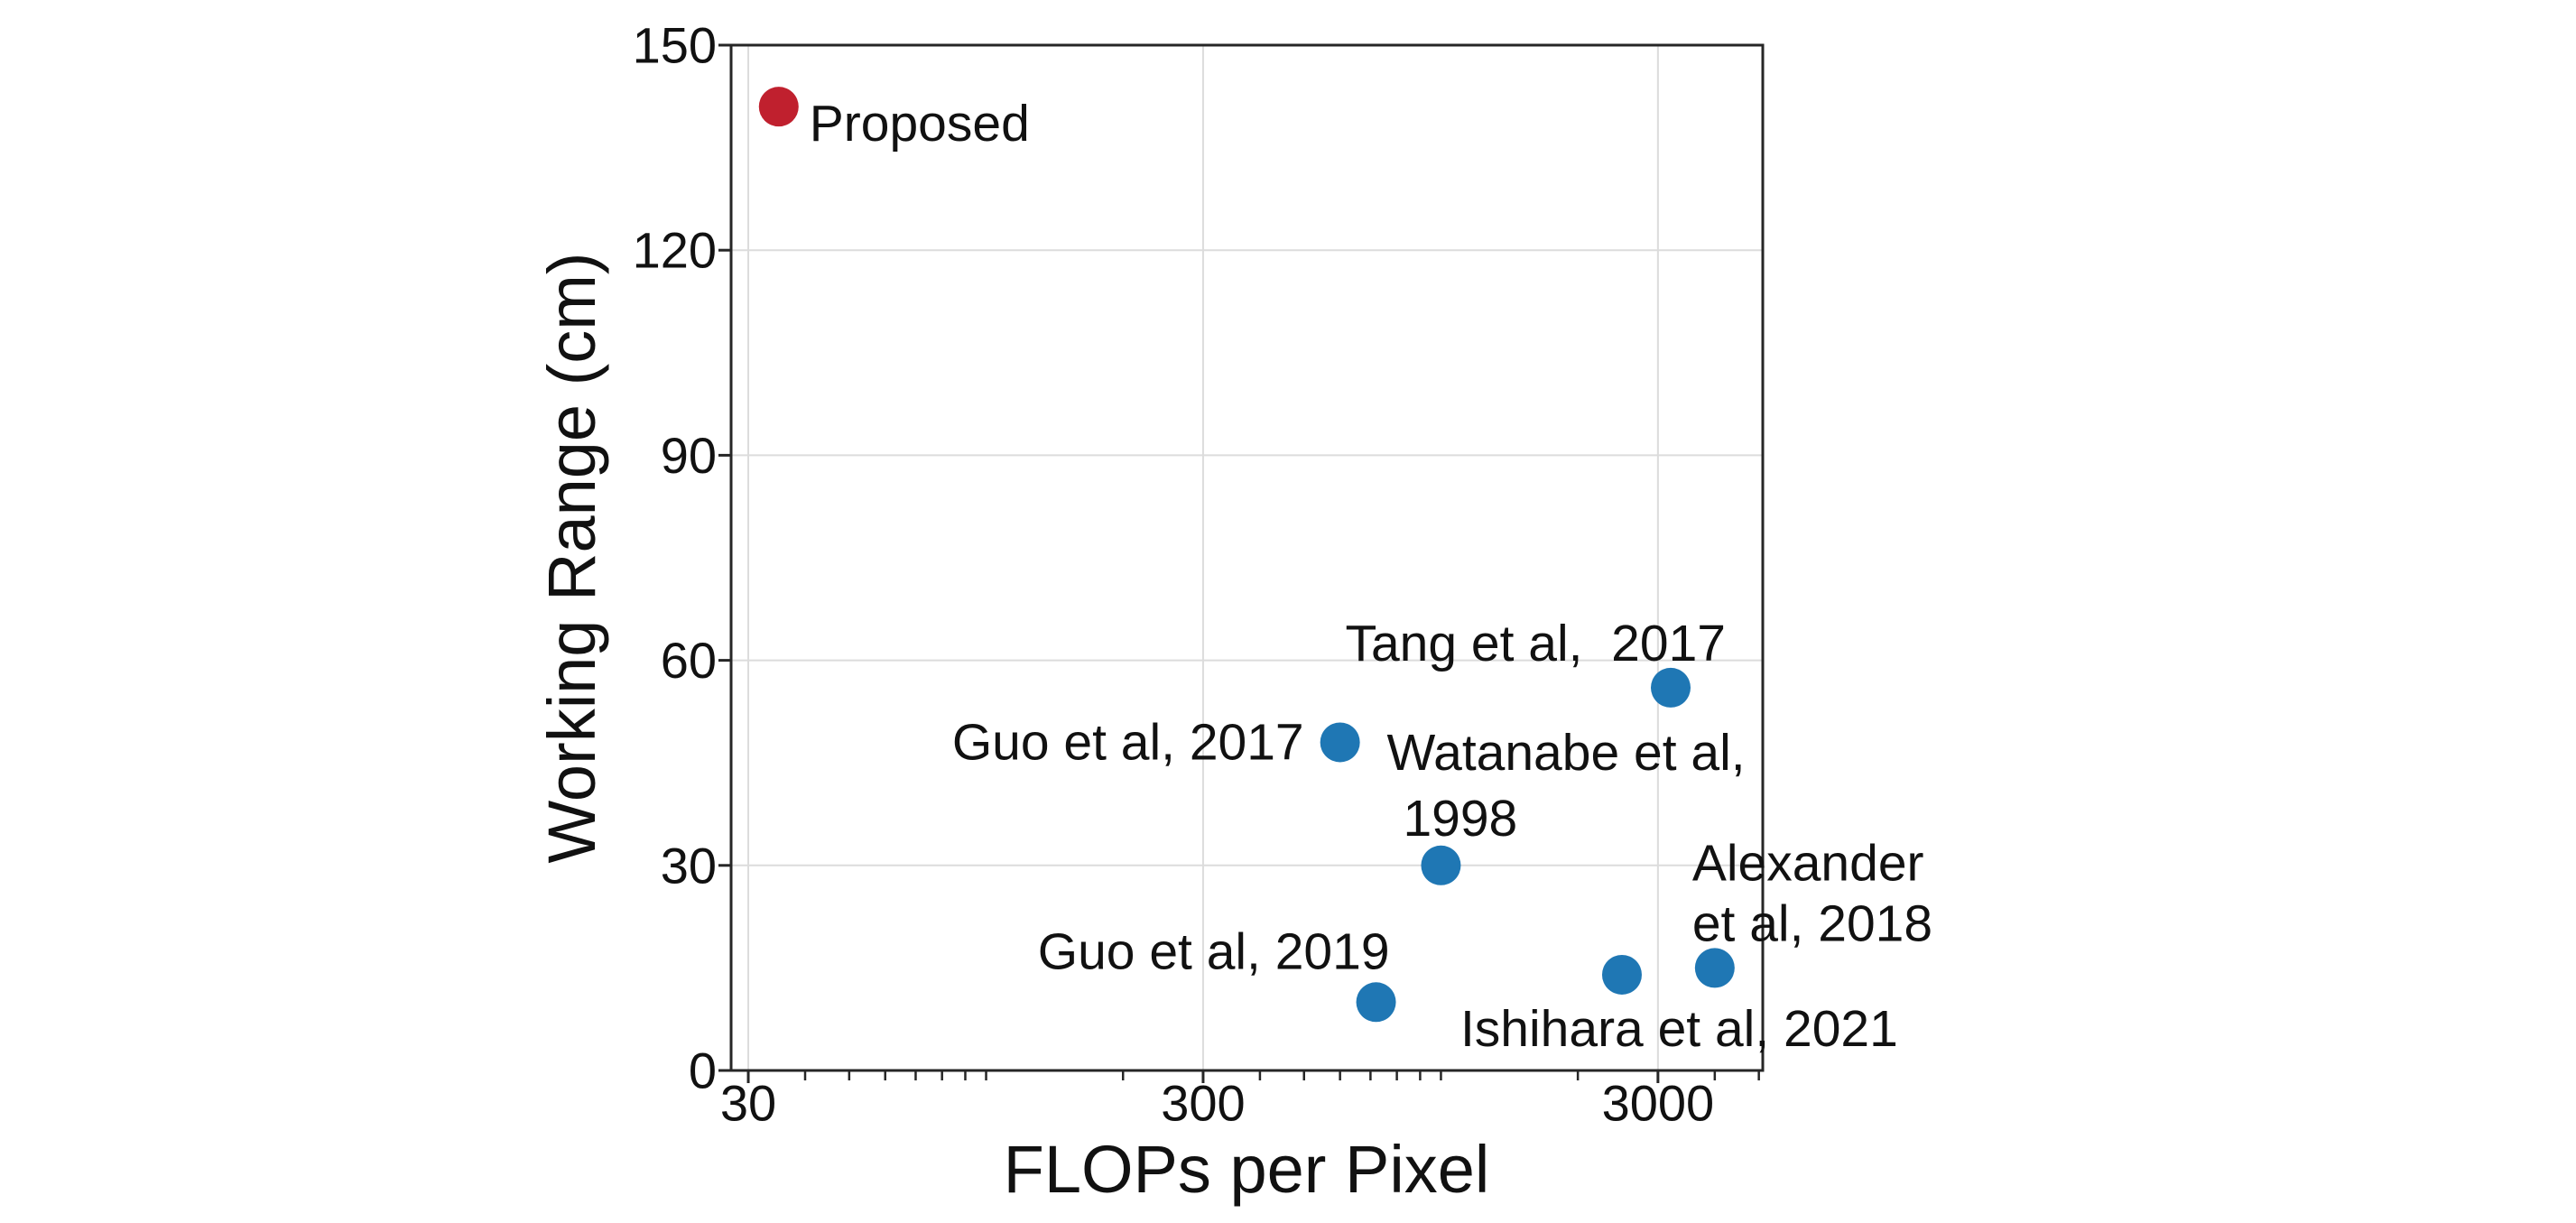 The image size is (2576, 1223). Describe the element at coordinates (1246, 1169) in the screenshot. I see `x-axis-title: FLOPs per Pixel` at that location.